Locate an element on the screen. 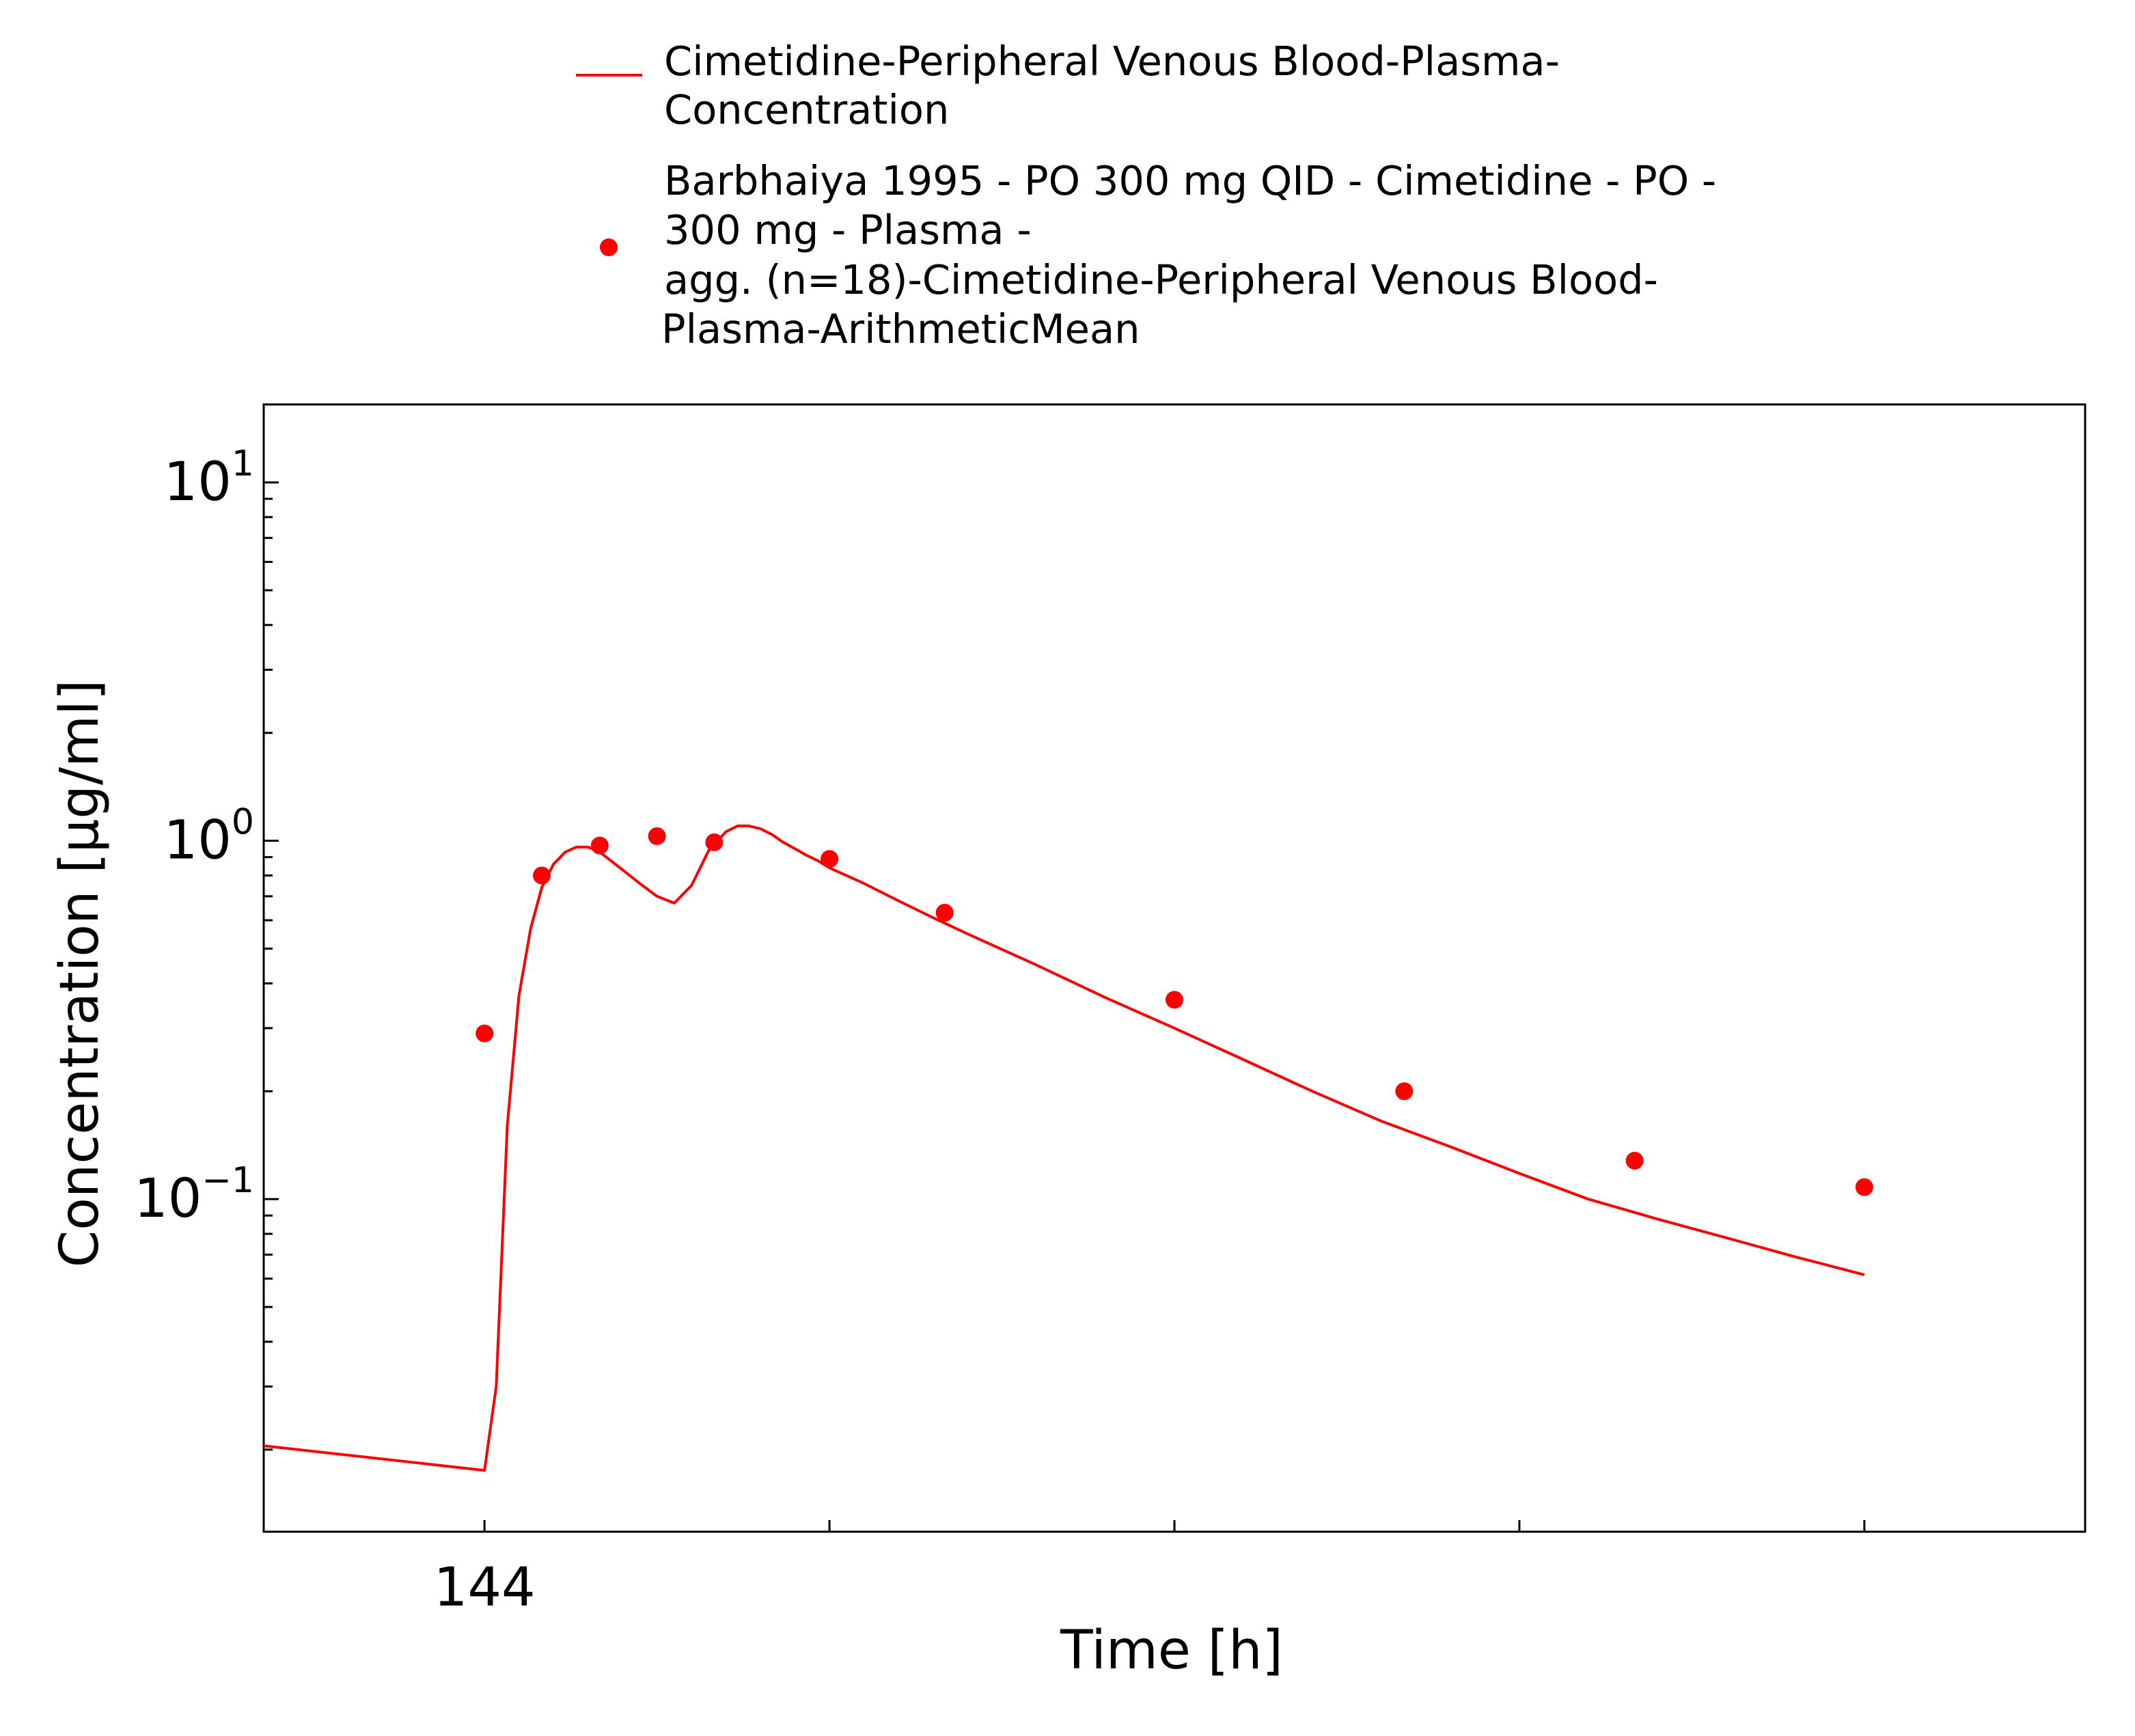  y-tick-label: 10⁰ is located at coordinates (209, 837).